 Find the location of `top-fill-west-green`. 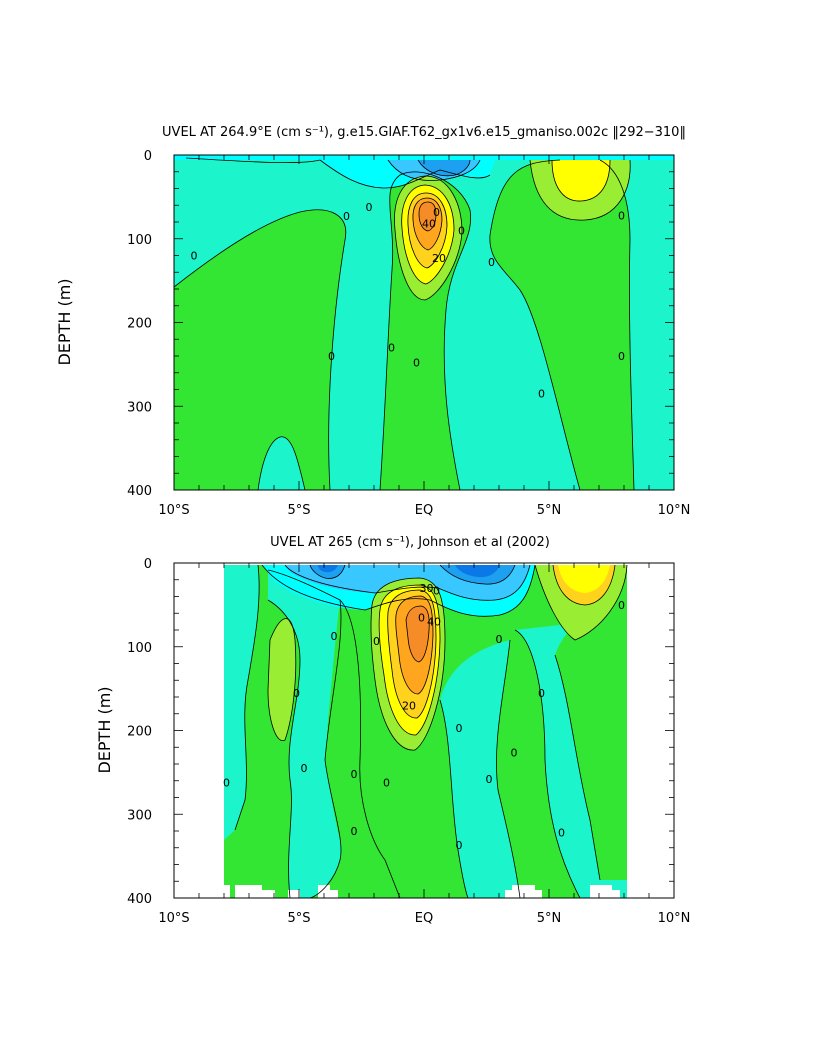

top-fill-west-green is located at coordinates (260, 349).